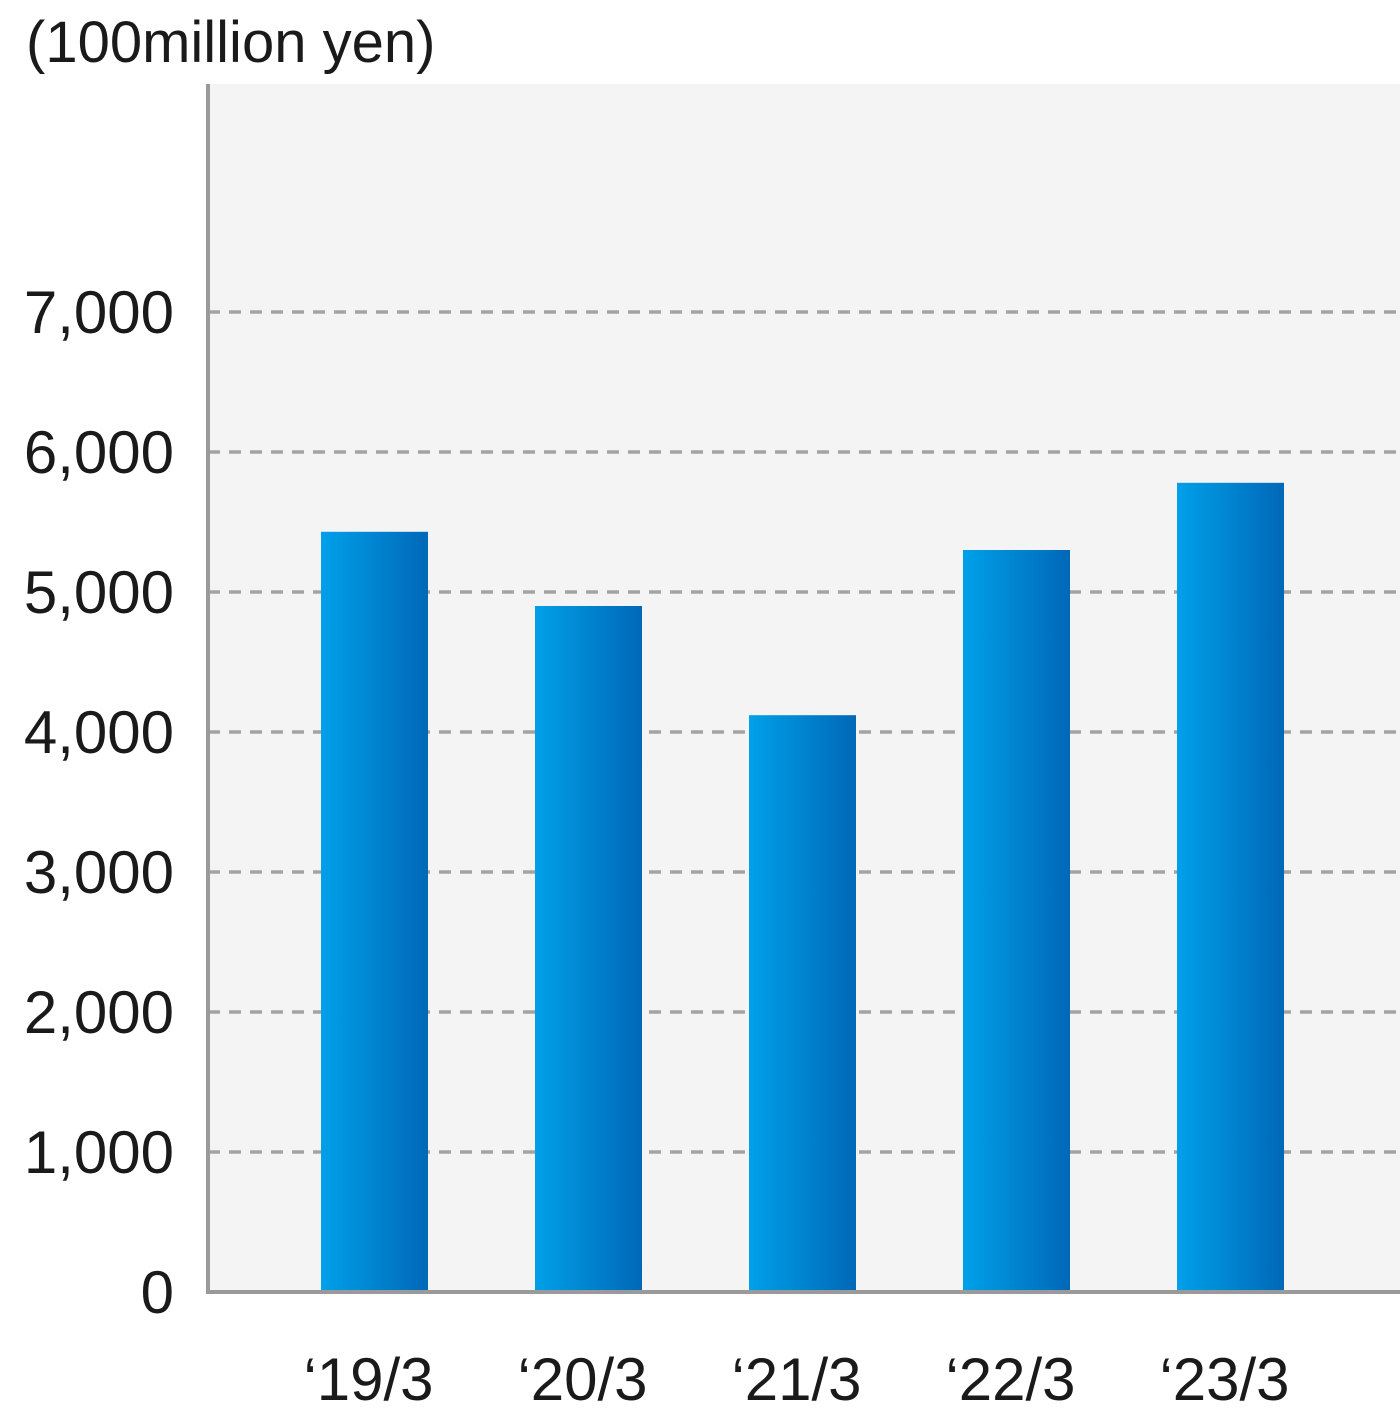  I want to click on x-tick-label: ‘21/3, so click(796, 1379).